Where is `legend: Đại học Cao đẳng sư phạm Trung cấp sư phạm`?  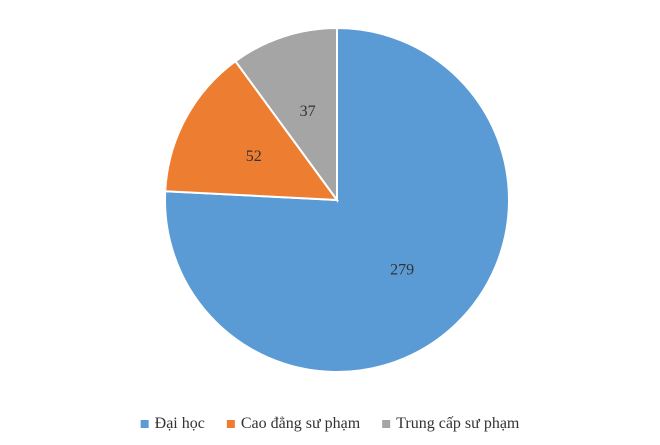
legend: Đại học Cao đẳng sư phạm Trung cấp sư phạm is located at coordinates (330, 423).